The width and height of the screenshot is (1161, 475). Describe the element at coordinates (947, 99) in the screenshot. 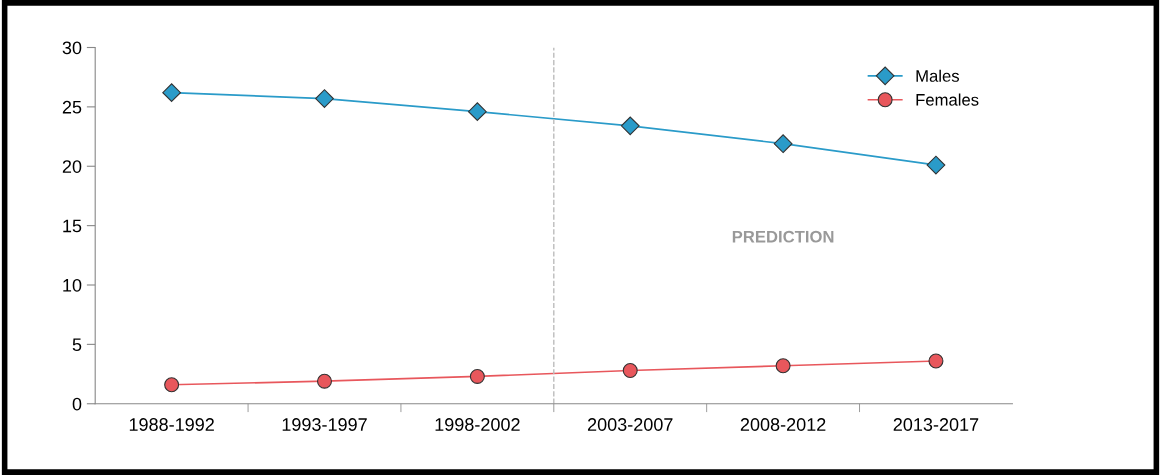

I see `legend-label: Females` at that location.